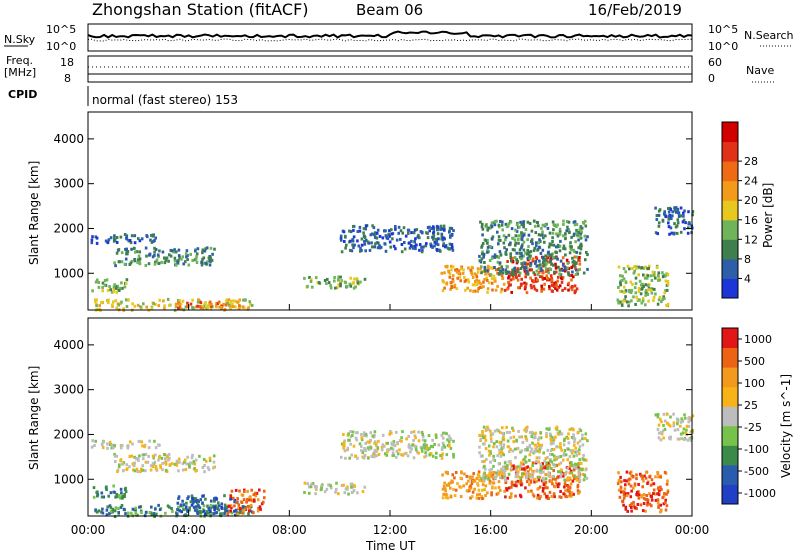 This screenshot has height=554, width=800. Describe the element at coordinates (390, 40) in the screenshot. I see `nsearch-line` at that location.